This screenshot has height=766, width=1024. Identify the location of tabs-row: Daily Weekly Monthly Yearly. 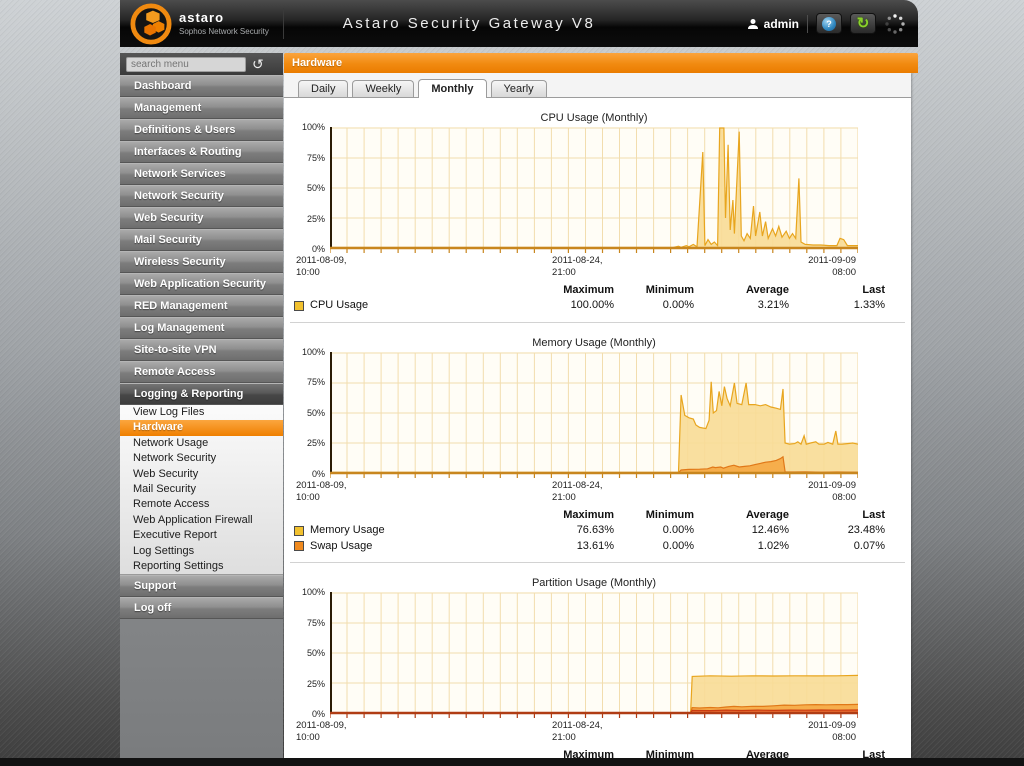
(597, 85).